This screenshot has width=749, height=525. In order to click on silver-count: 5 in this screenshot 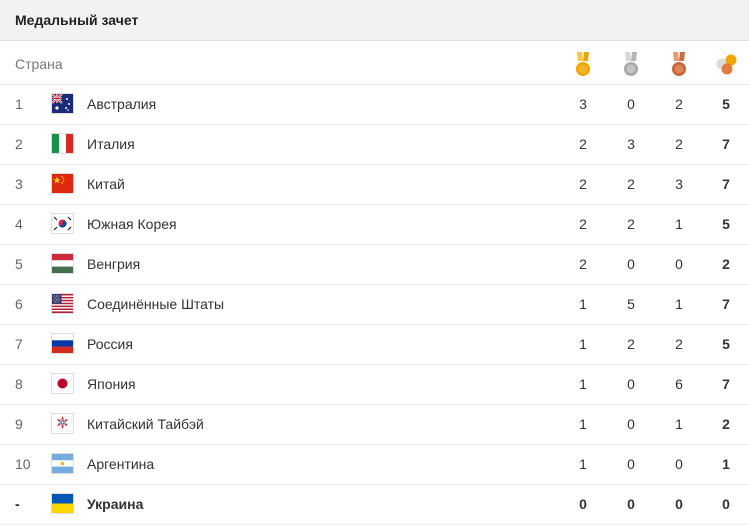, I will do `click(631, 304)`.